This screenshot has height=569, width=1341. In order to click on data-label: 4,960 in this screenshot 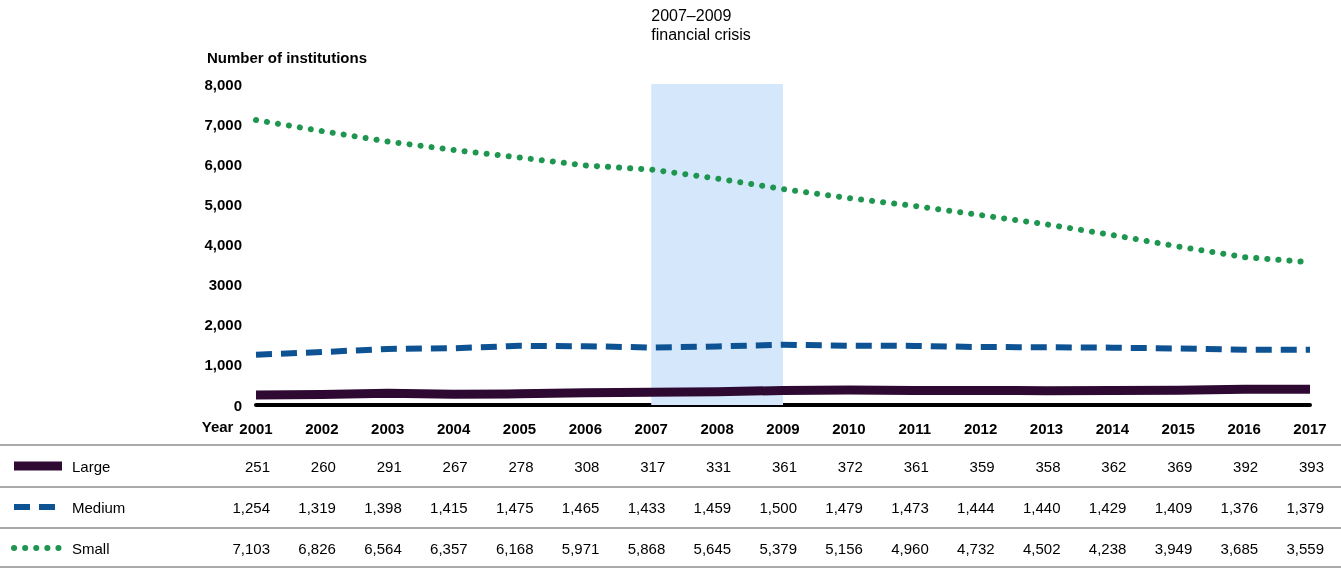, I will do `click(910, 548)`.